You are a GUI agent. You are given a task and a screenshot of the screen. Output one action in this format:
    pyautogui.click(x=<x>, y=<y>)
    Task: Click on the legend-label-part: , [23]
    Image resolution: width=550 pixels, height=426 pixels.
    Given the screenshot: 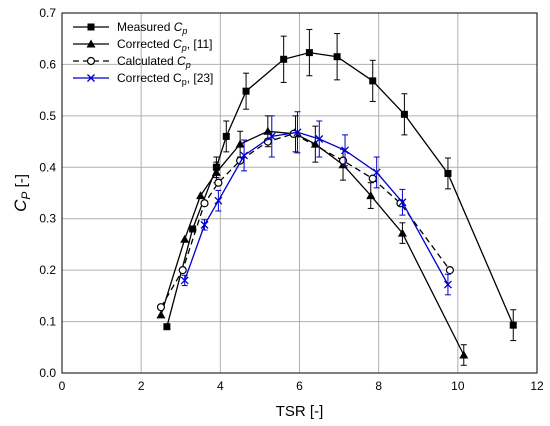 What is the action you would take?
    pyautogui.click(x=200, y=78)
    